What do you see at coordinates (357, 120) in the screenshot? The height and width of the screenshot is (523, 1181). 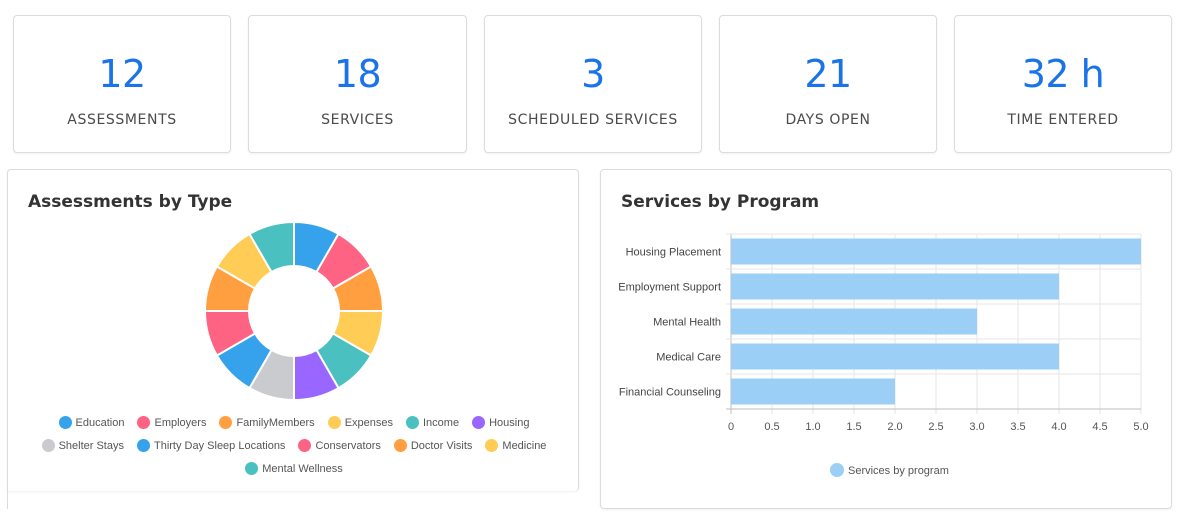 I see `kpi-label: SERVICES` at bounding box center [357, 120].